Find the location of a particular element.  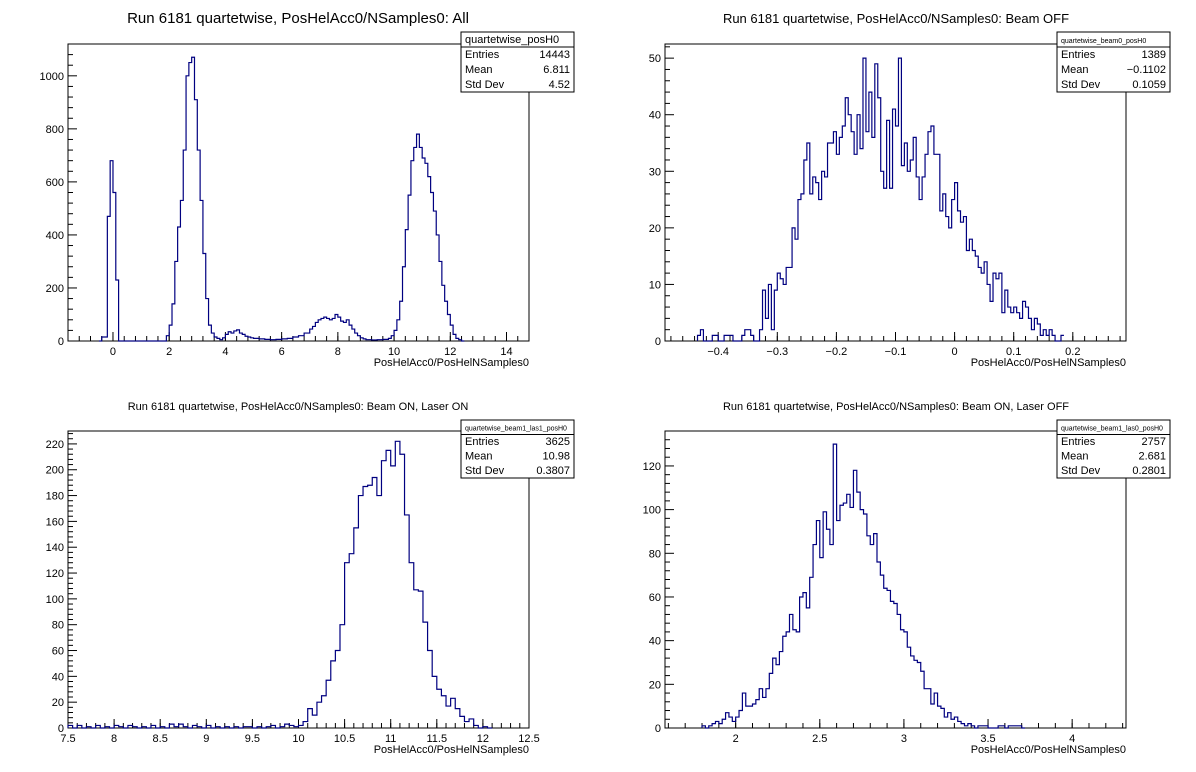

y-tick-label: 200 is located at coordinates (55, 471).